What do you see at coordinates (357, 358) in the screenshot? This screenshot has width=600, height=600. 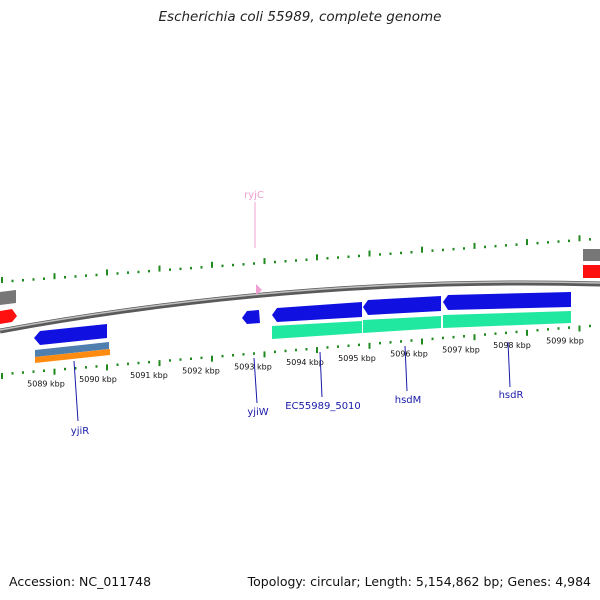 I see `scale-label: 5095 kbp` at bounding box center [357, 358].